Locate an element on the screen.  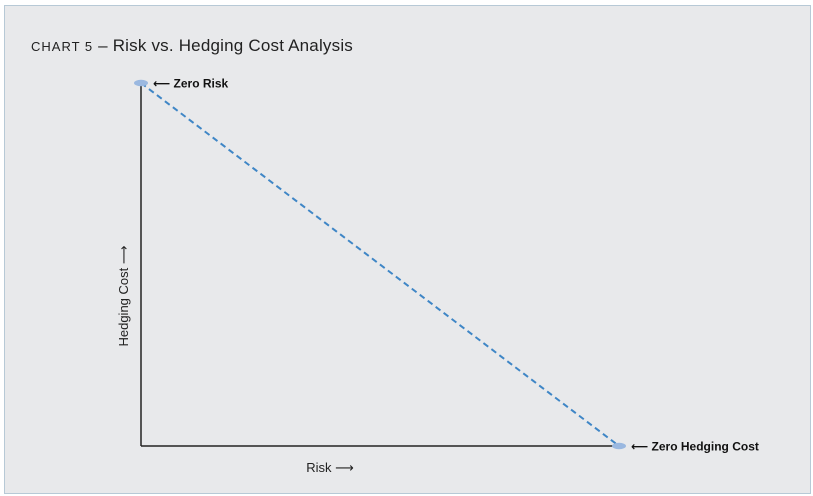
y-axis-label: Hedging Cost ⟶ is located at coordinates (123, 295).